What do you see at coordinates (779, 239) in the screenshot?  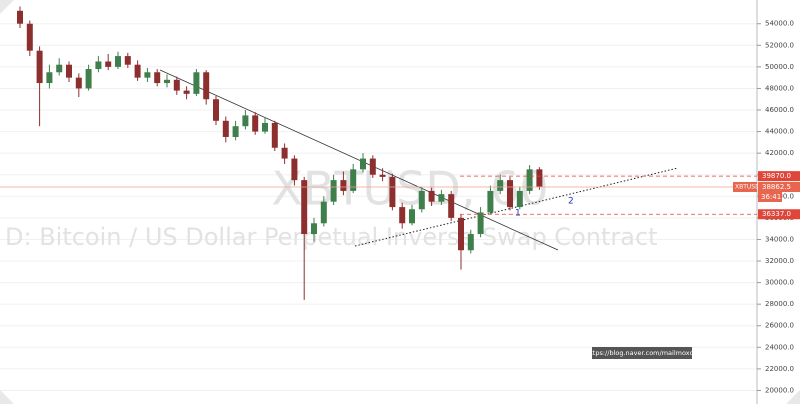 I see `y-tick-label: 34000.0` at bounding box center [779, 239].